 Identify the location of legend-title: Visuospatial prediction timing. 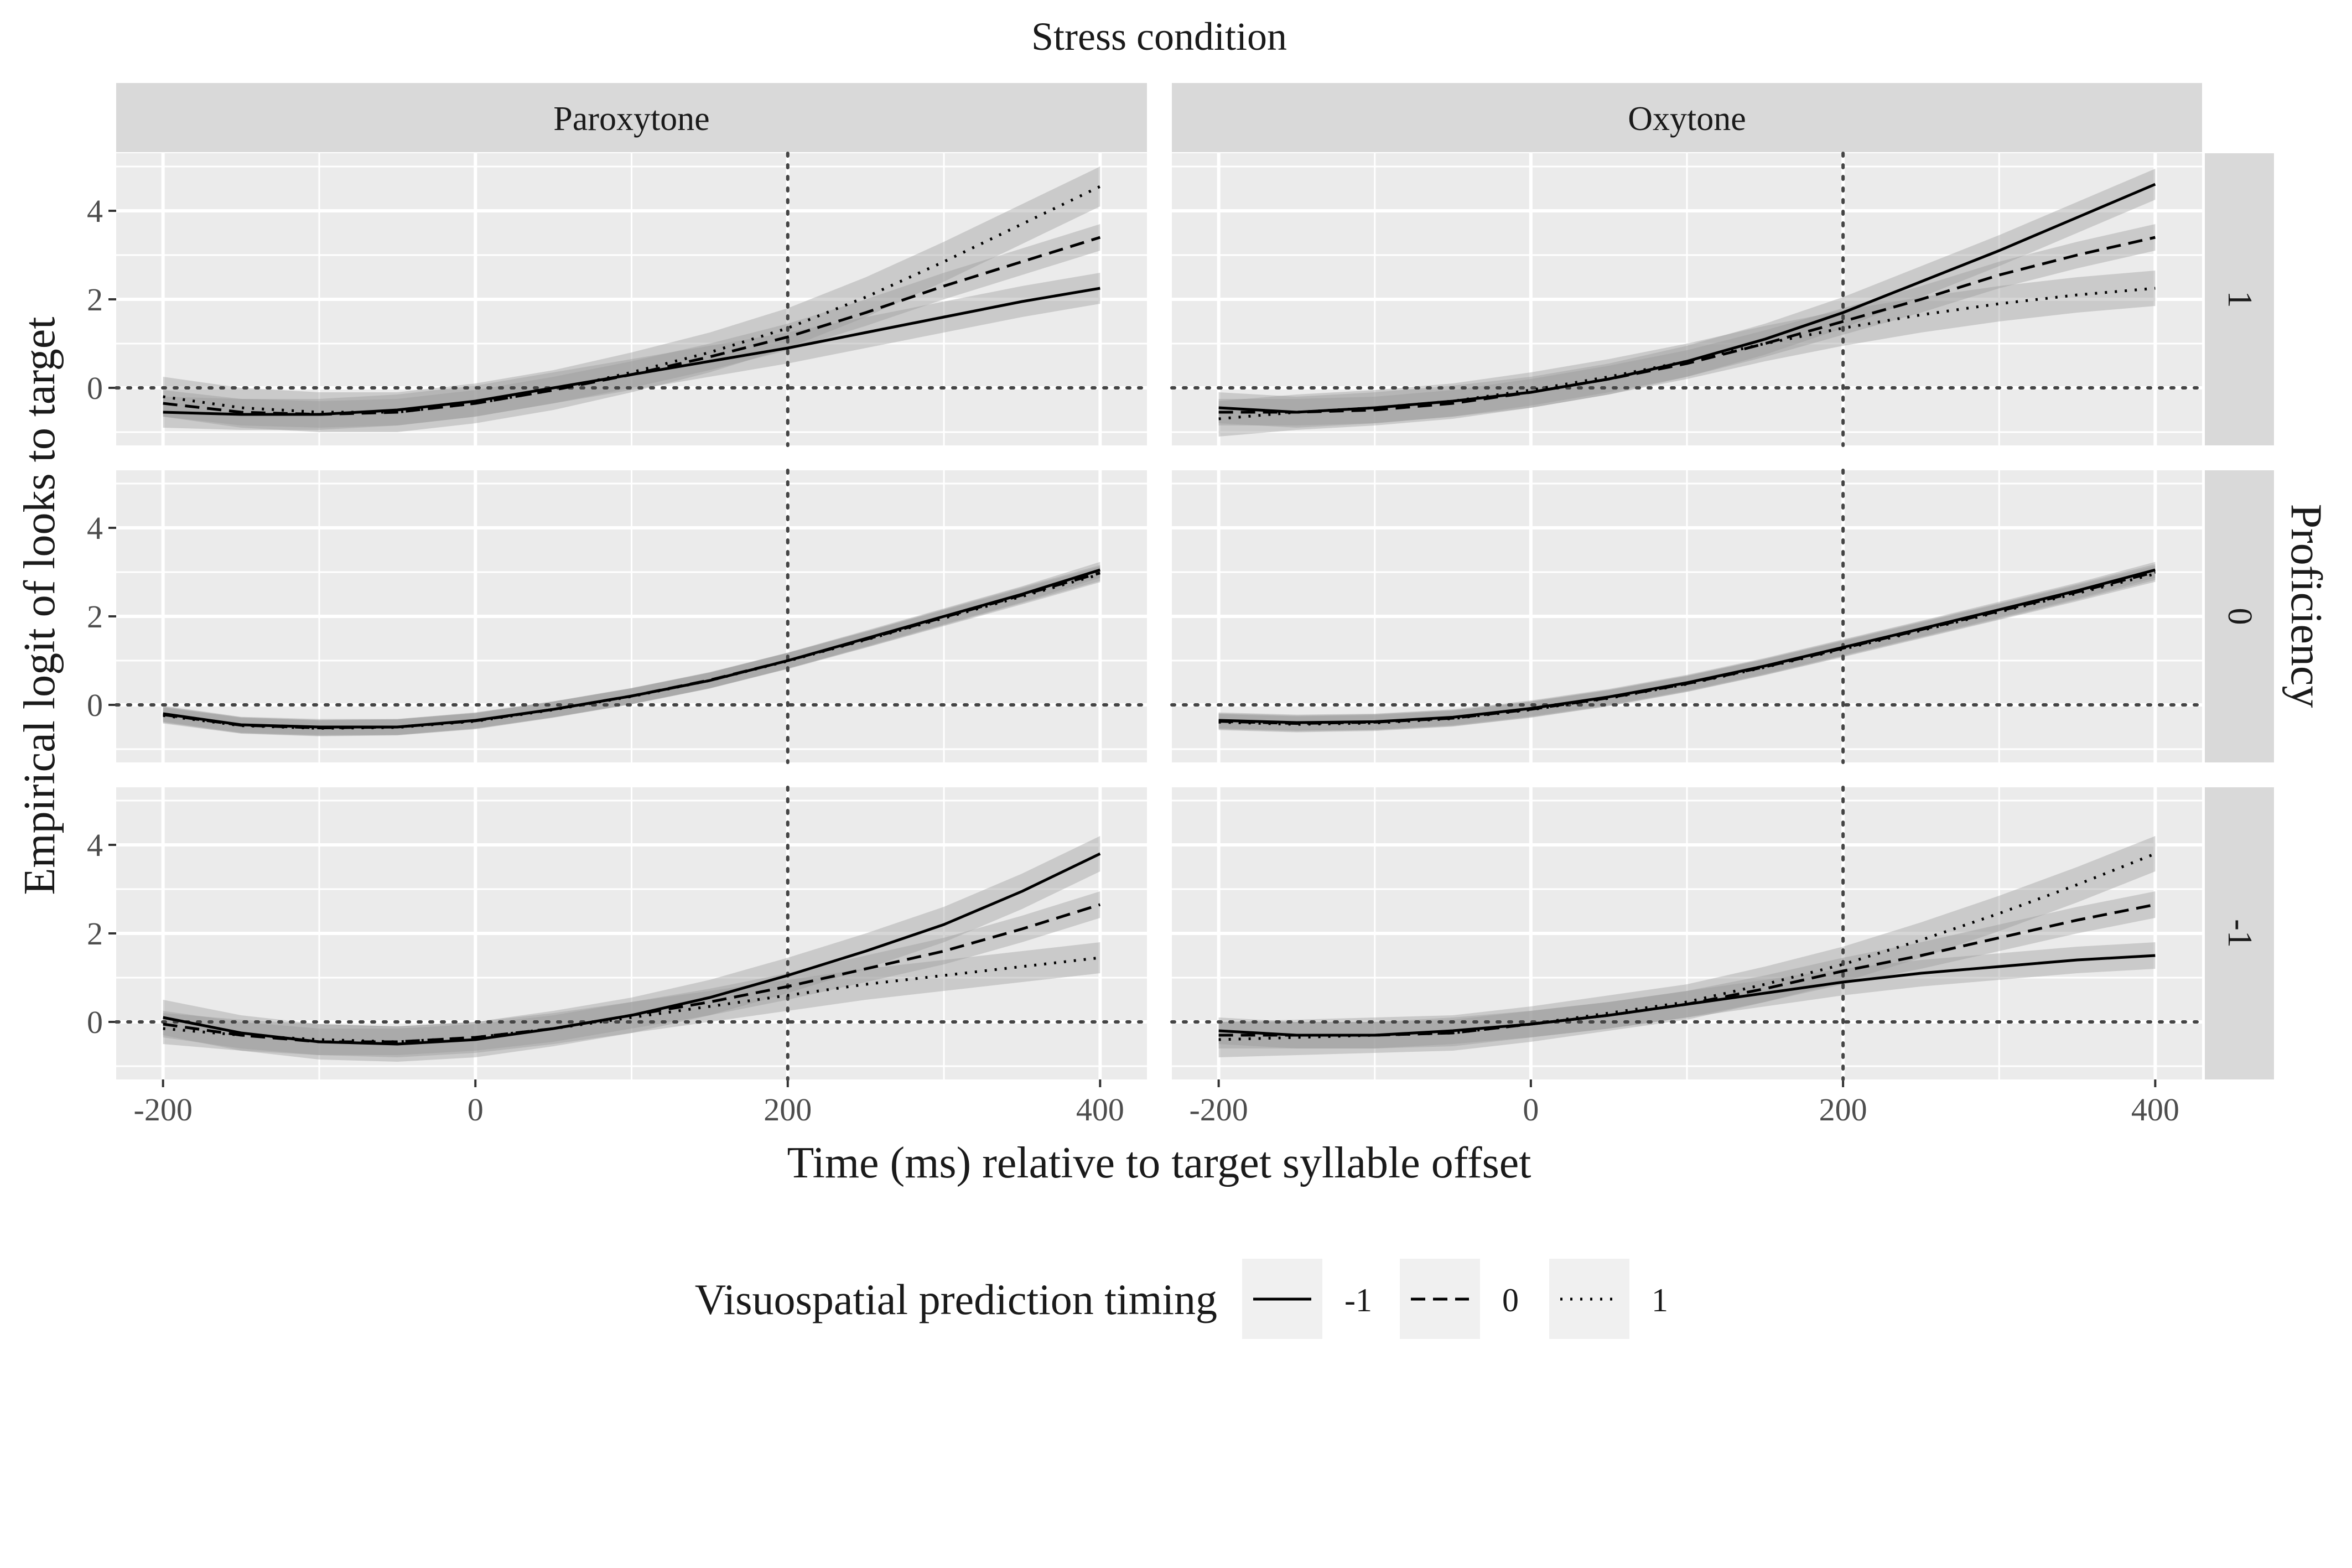
(956, 1299).